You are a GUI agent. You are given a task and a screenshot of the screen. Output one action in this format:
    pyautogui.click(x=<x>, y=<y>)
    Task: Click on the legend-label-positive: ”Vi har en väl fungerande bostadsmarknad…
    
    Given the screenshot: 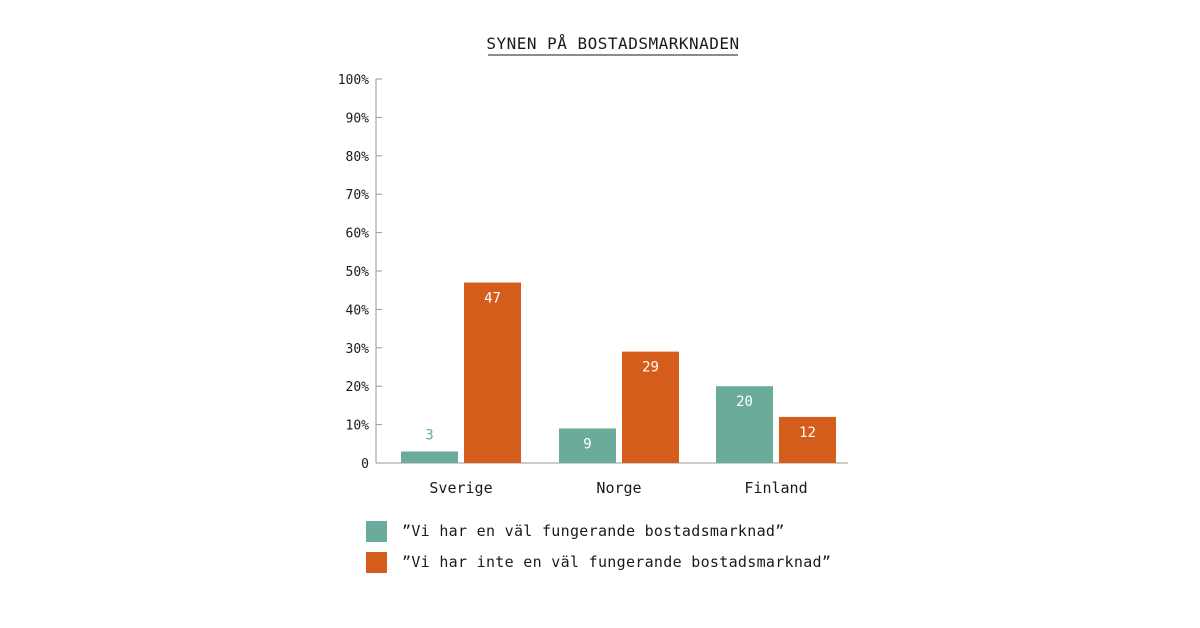 What is the action you would take?
    pyautogui.click(x=593, y=531)
    